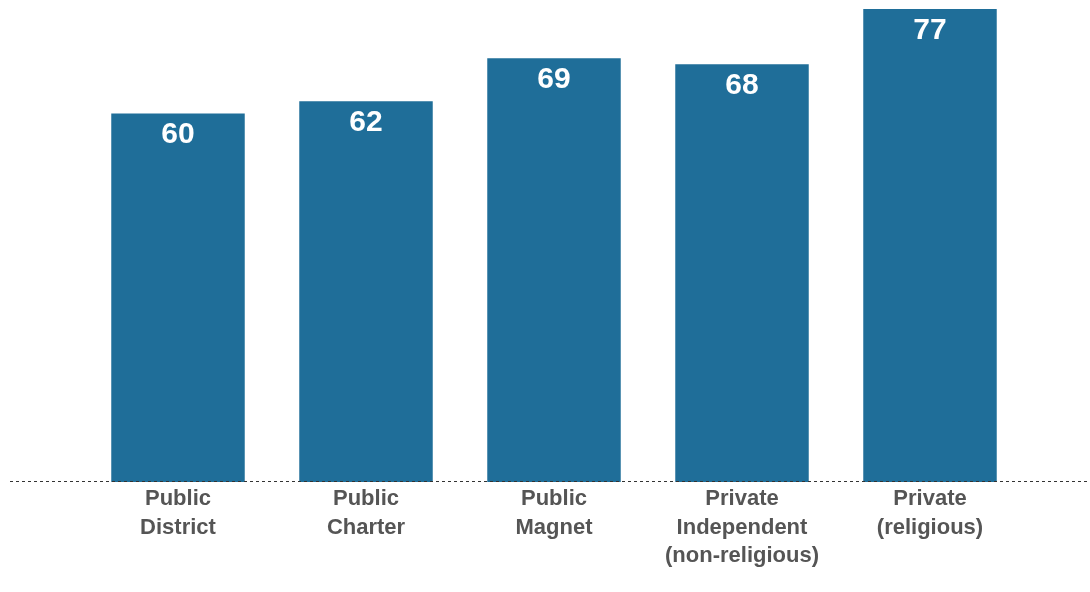 Image resolution: width=1090 pixels, height=592 pixels. What do you see at coordinates (178, 133) in the screenshot?
I see `data-label: 60` at bounding box center [178, 133].